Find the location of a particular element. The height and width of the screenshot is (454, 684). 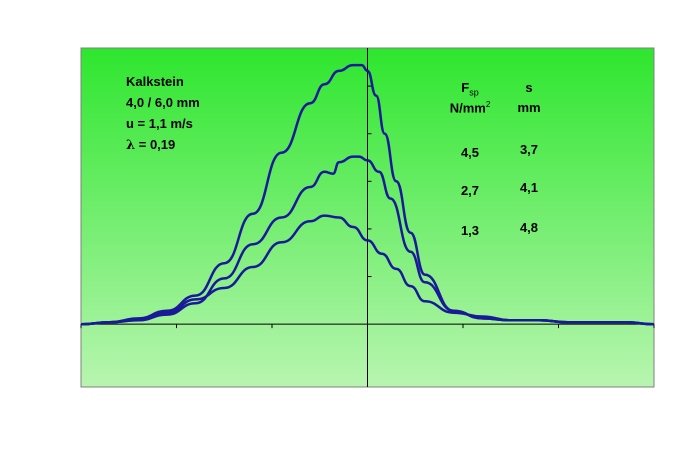

lambda-value: = 0,19 is located at coordinates (155, 144).